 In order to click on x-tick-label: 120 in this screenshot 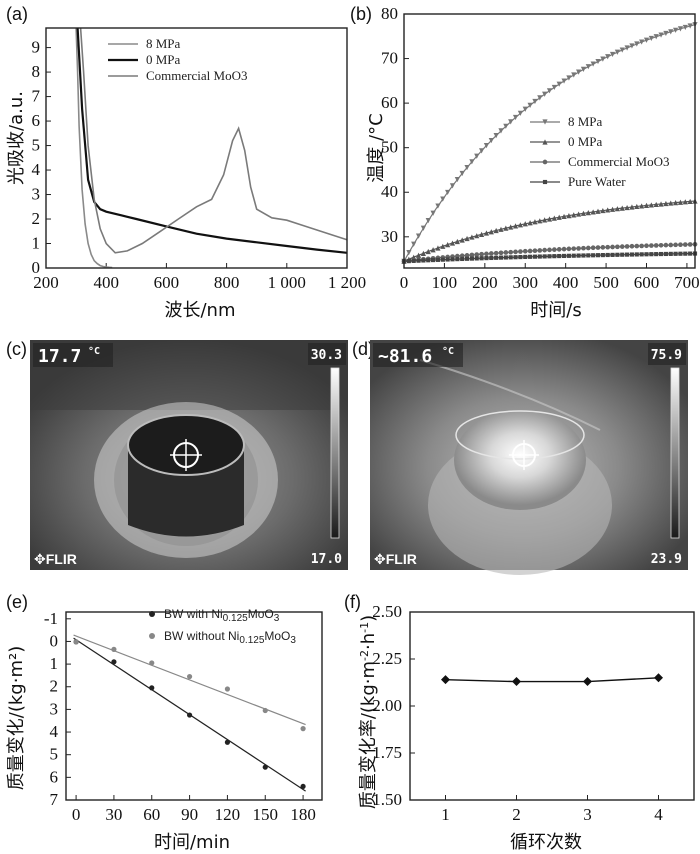, I will do `click(228, 814)`.